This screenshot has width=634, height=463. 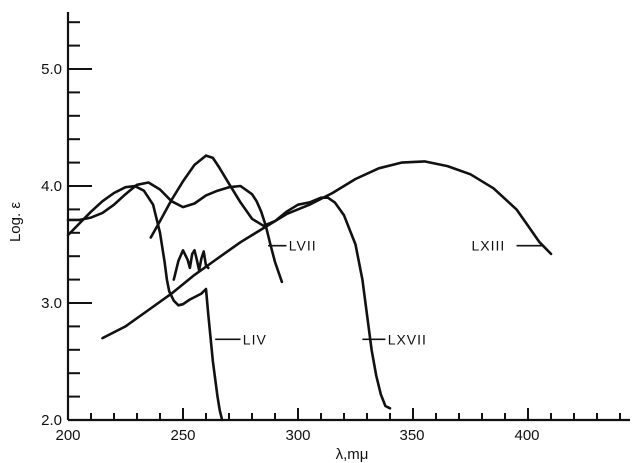 What do you see at coordinates (411, 435) in the screenshot?
I see `x-tick-label: 350` at bounding box center [411, 435].